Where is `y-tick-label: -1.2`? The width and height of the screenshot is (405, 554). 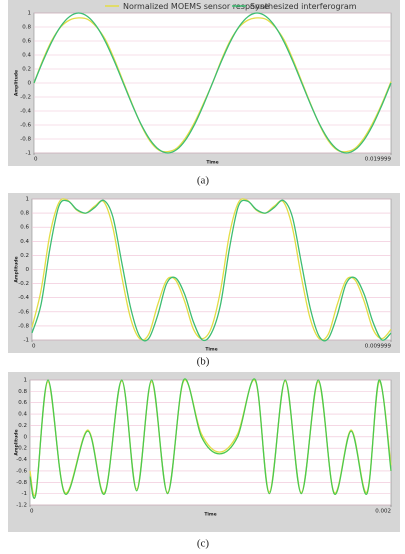 y-tick-label: -1.2 is located at coordinates (21, 506).